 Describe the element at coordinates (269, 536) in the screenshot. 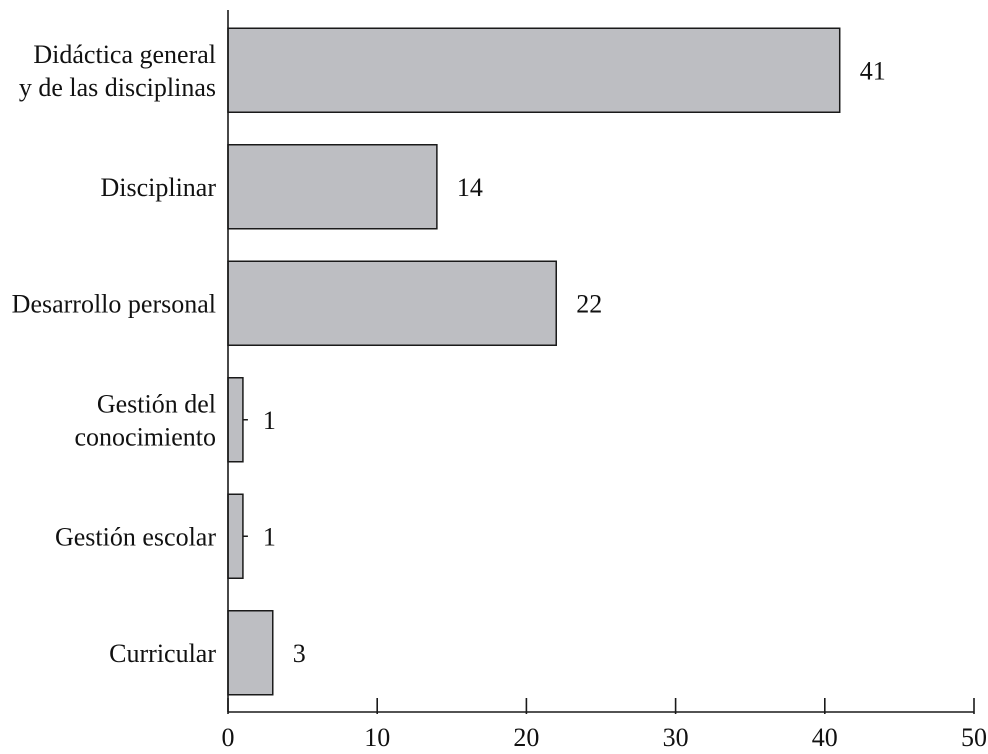

I see `data-label-4: 1` at that location.